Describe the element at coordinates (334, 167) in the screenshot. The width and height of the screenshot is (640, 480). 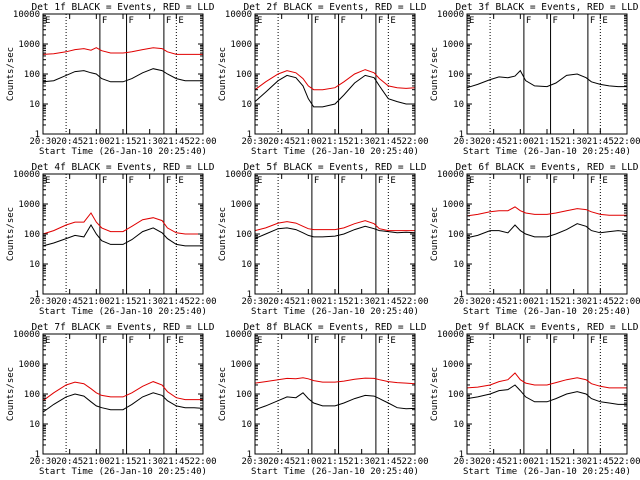
I see `chart-title: Det 5f BLACK = Events, RED = LLD` at that location.